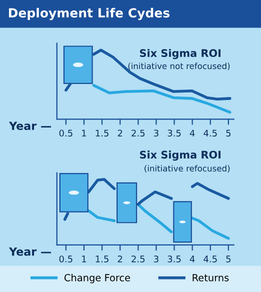 Image resolution: width=261 pixels, height=292 pixels. I want to click on text: (initiative not refocused), so click(179, 66).